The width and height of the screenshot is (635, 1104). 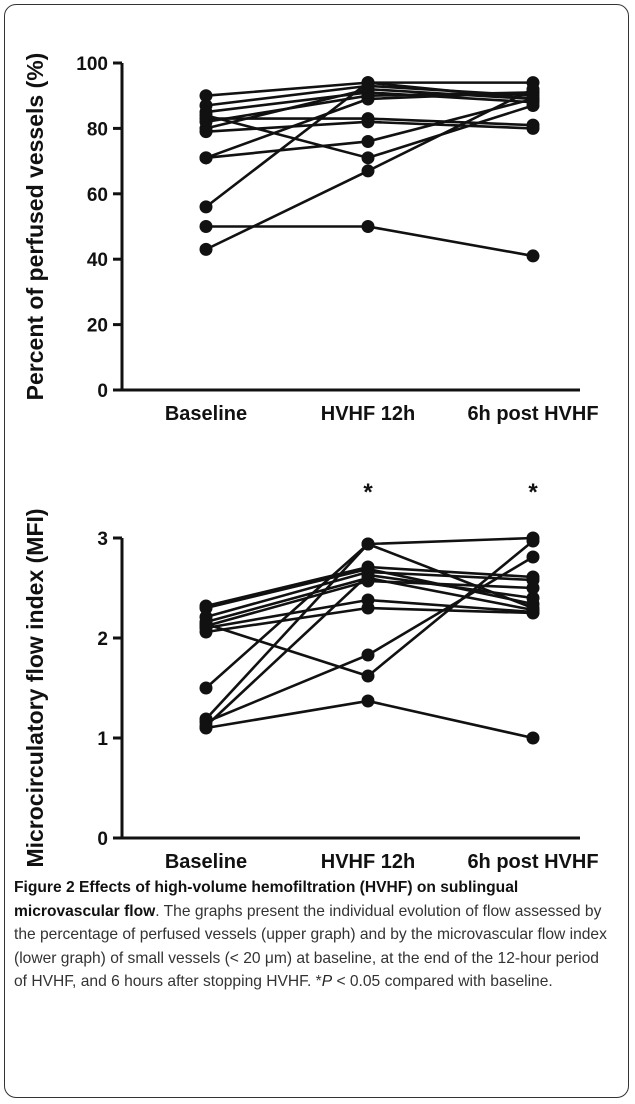 I want to click on y-tick-label: 20, so click(x=97, y=326).